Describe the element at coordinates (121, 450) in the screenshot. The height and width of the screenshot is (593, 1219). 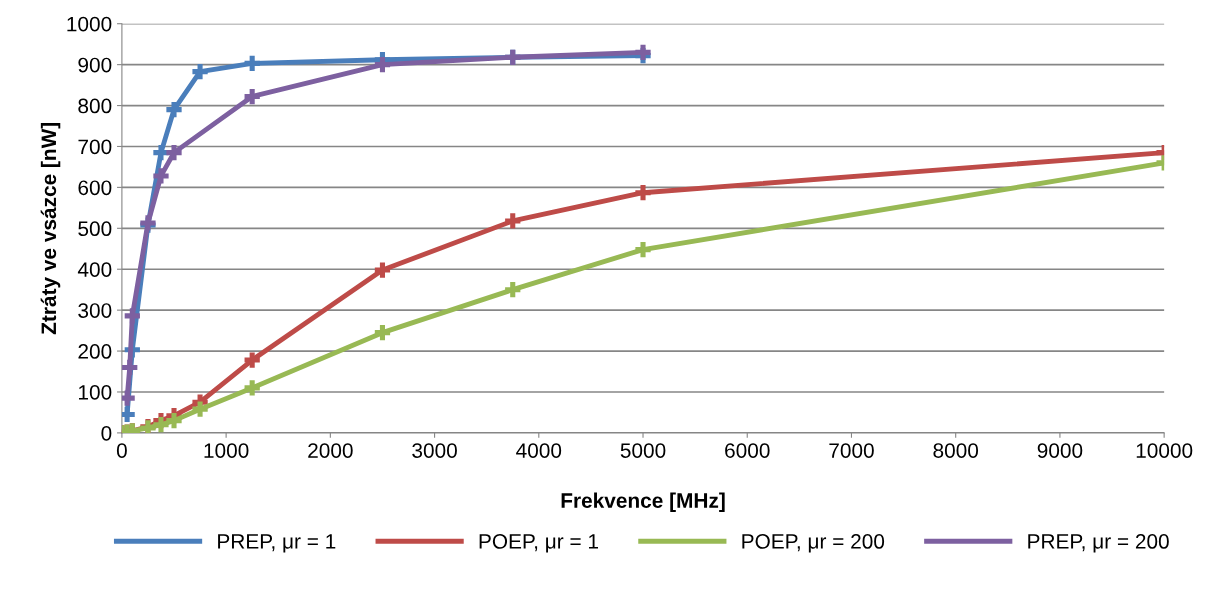
I see `x-tick-label: 0` at that location.